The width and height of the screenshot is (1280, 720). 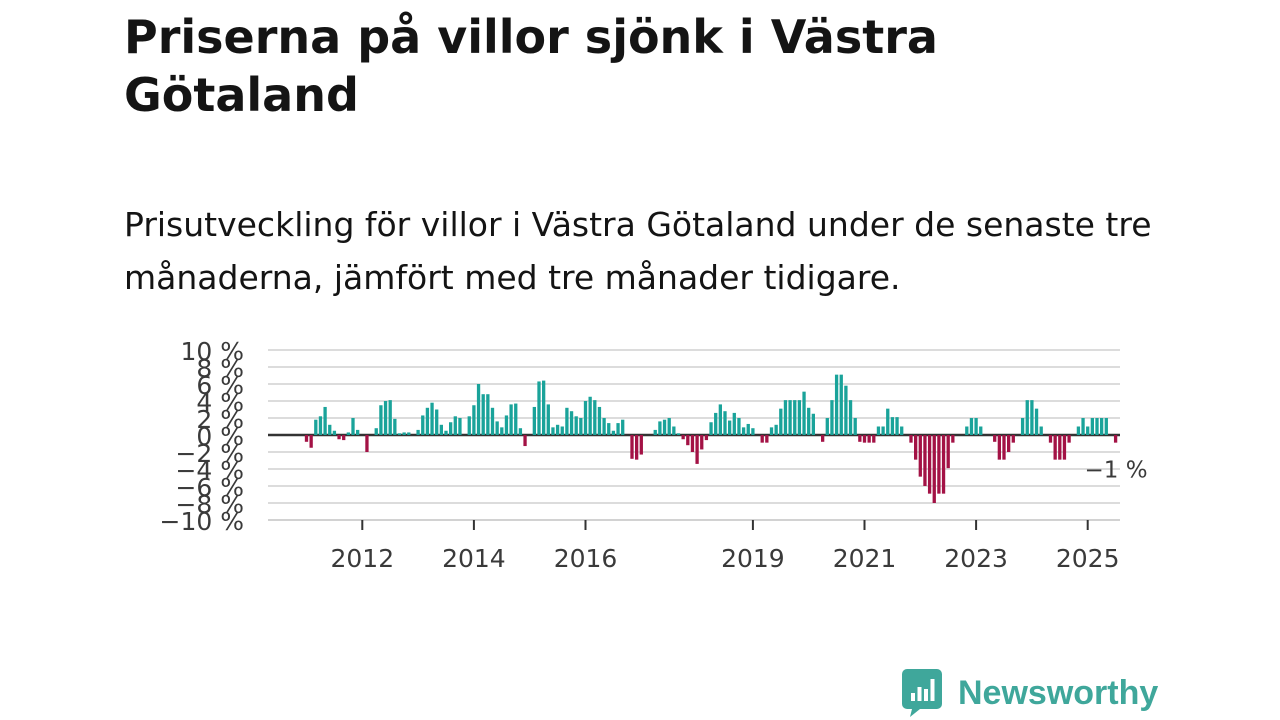 What do you see at coordinates (976, 557) in the screenshot?
I see `x-tick-label: 2023` at bounding box center [976, 557].